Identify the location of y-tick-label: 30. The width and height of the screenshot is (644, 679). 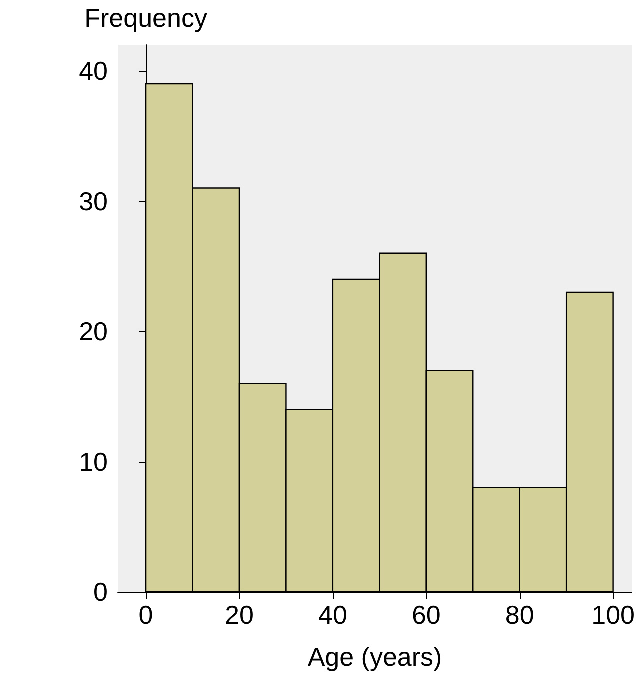
(93, 201).